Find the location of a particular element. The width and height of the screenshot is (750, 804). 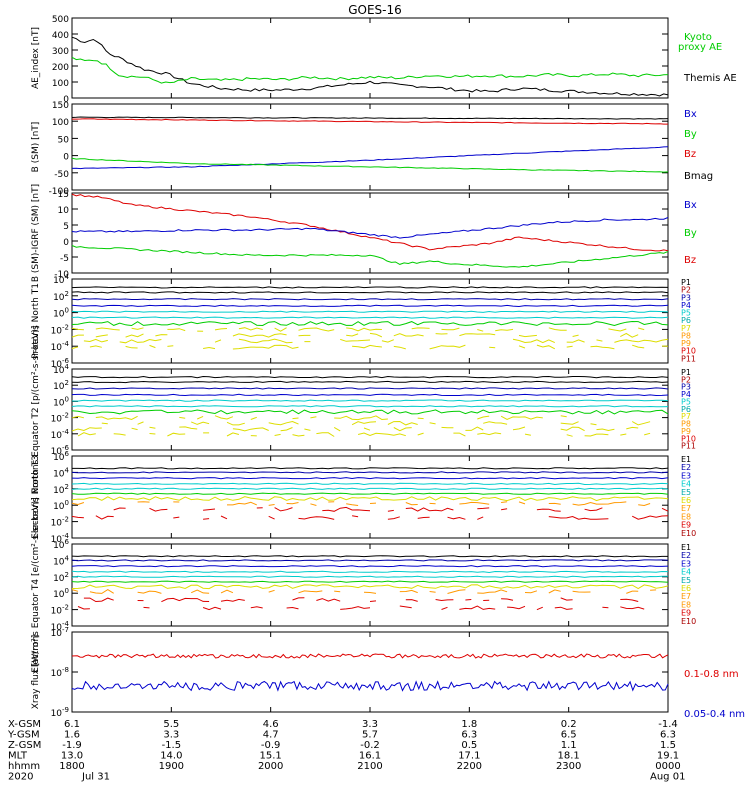

legend-E4-6: E4 is located at coordinates (686, 572).